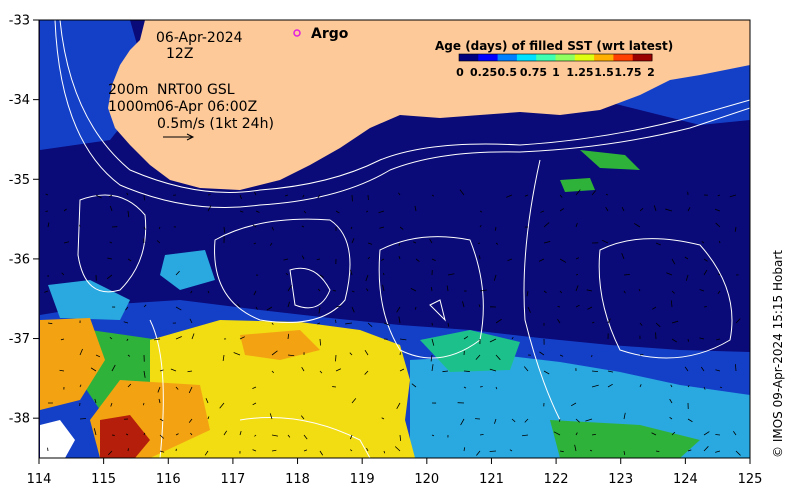 The image size is (791, 492). What do you see at coordinates (556, 57) in the screenshot?
I see `colorbar-swatches` at bounding box center [556, 57].